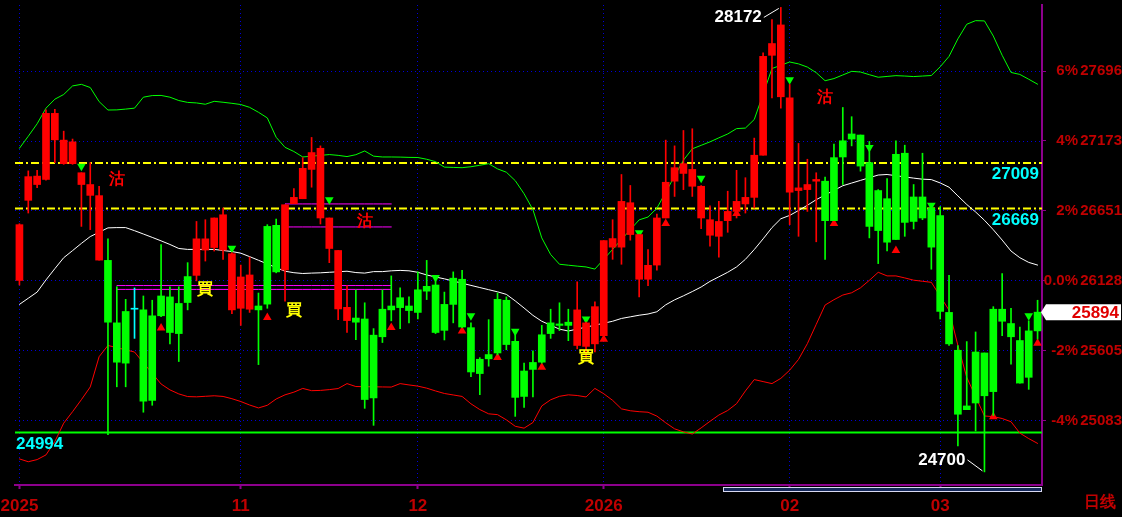 The width and height of the screenshot is (1122, 517). What do you see at coordinates (738, 17) in the screenshot?
I see `annotation: 28172` at bounding box center [738, 17].